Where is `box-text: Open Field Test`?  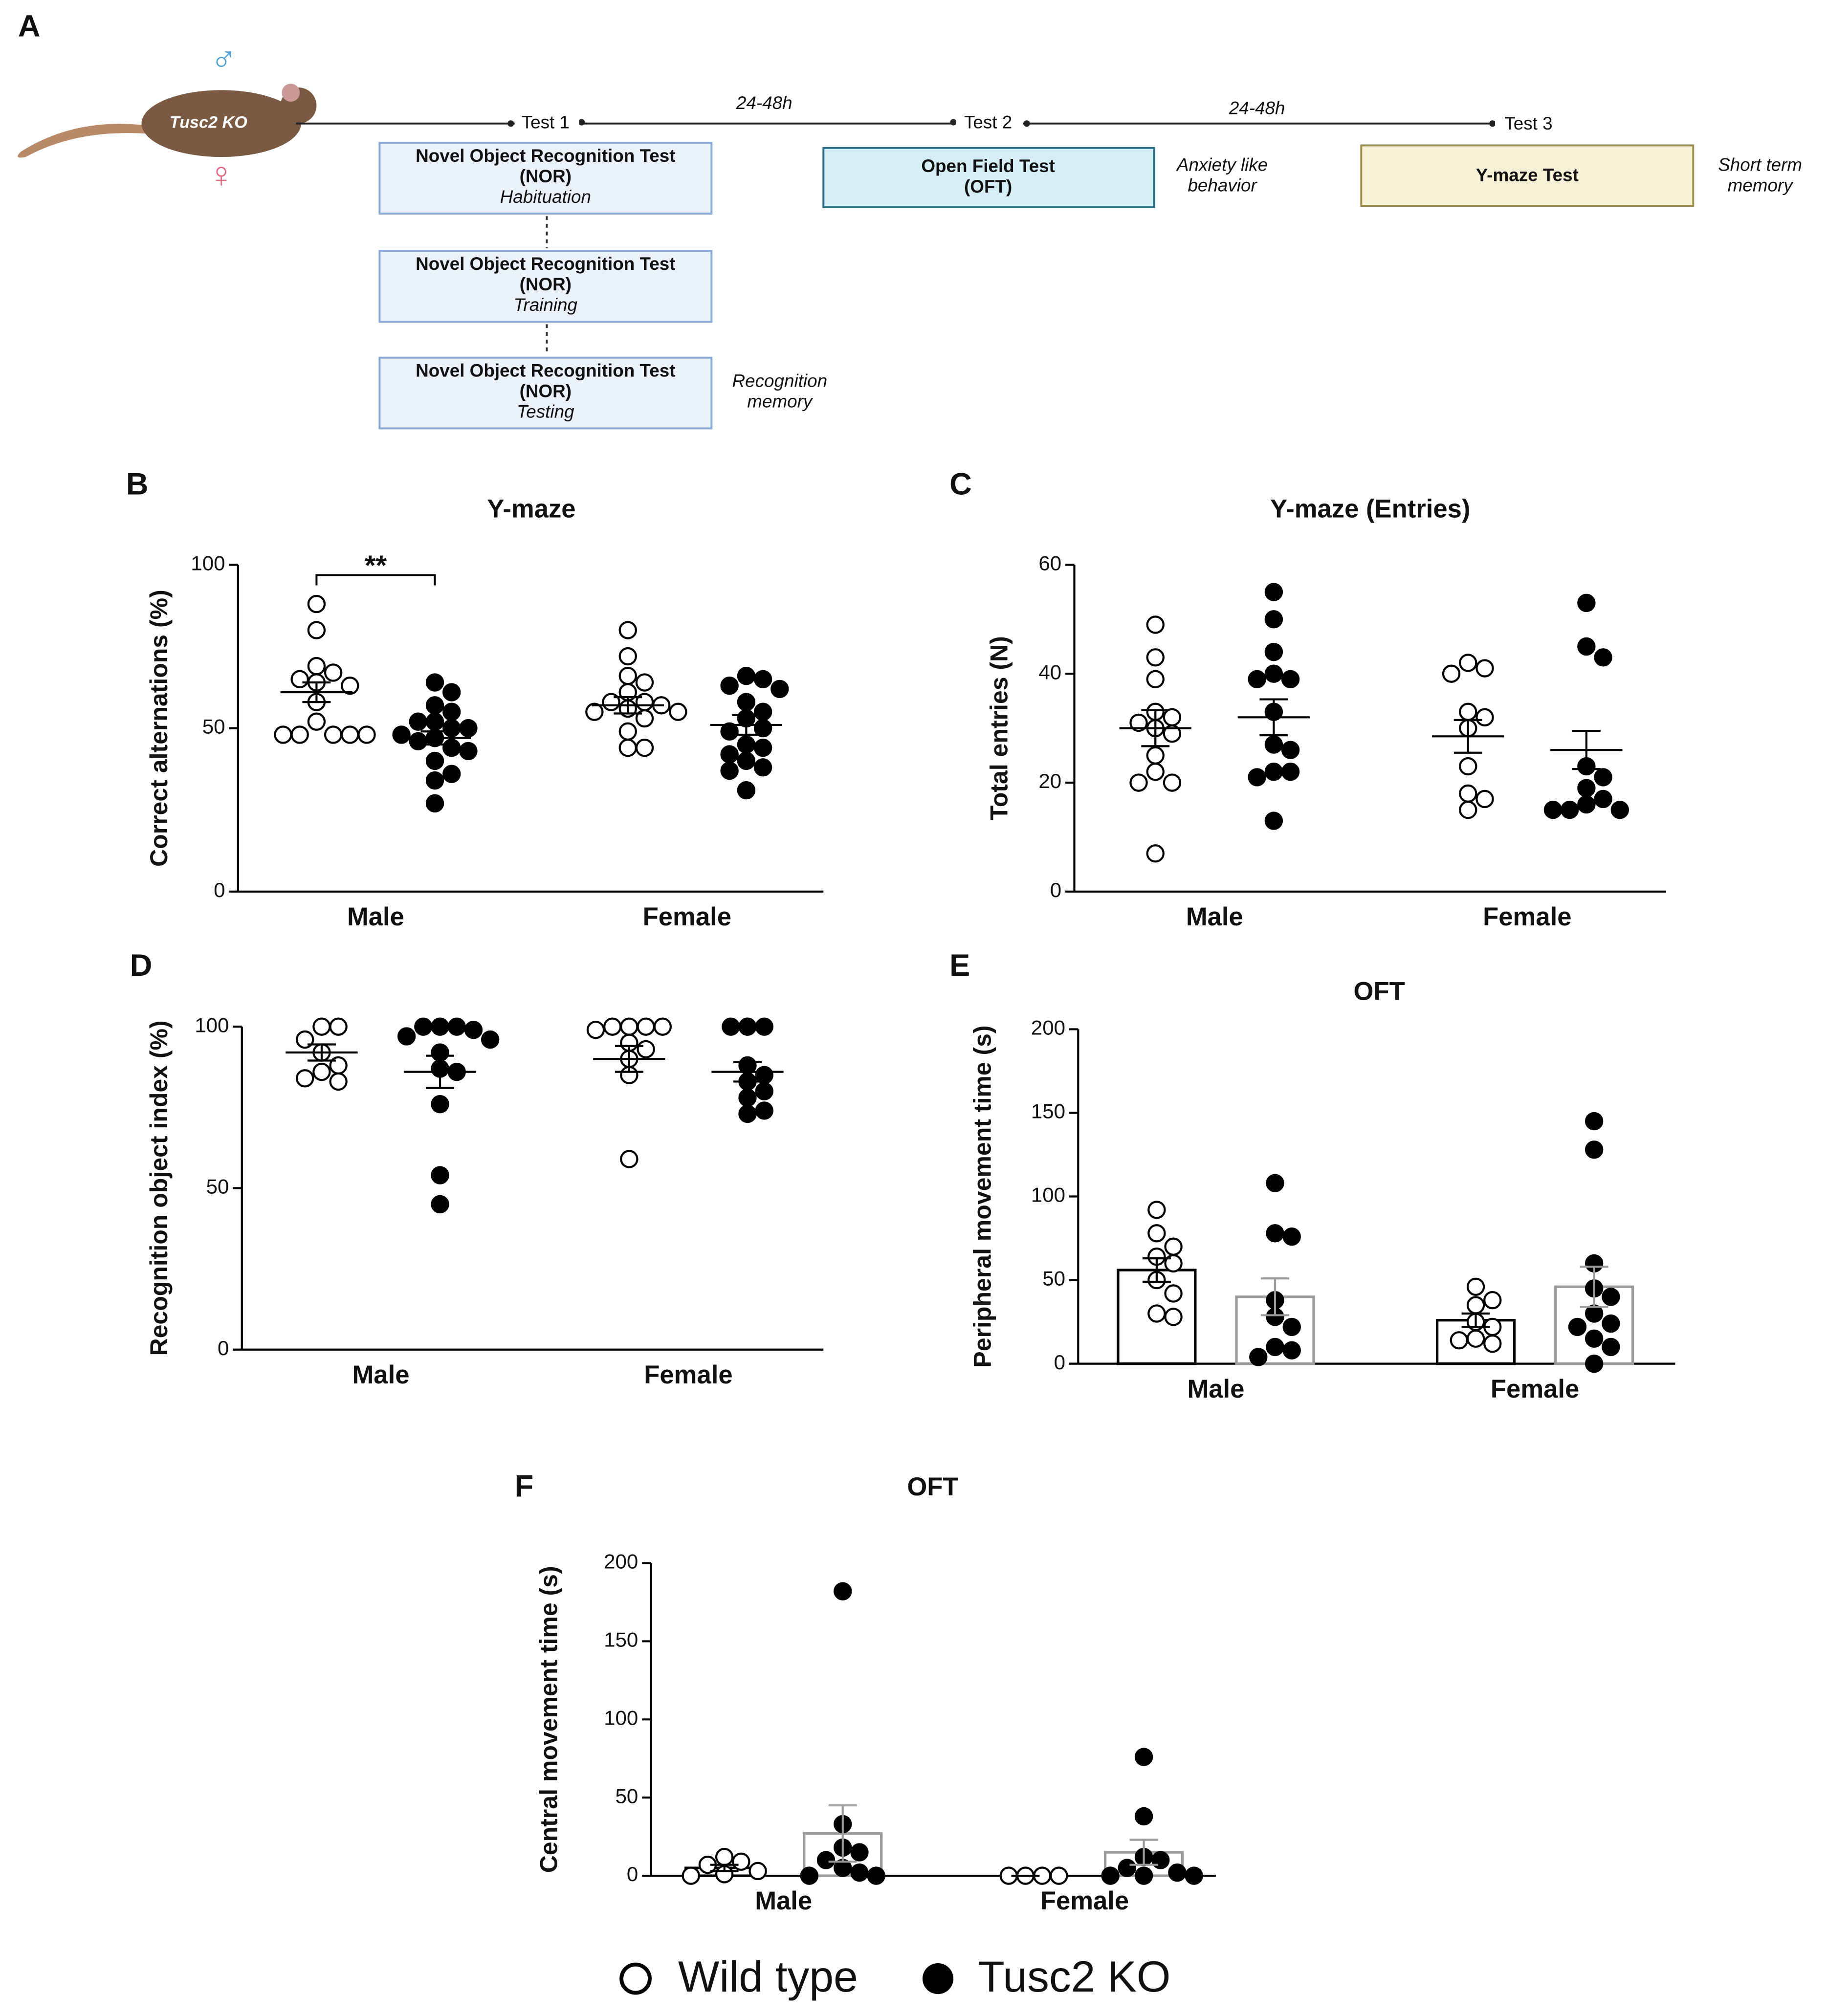
box-text: Open Field Test is located at coordinates (988, 166).